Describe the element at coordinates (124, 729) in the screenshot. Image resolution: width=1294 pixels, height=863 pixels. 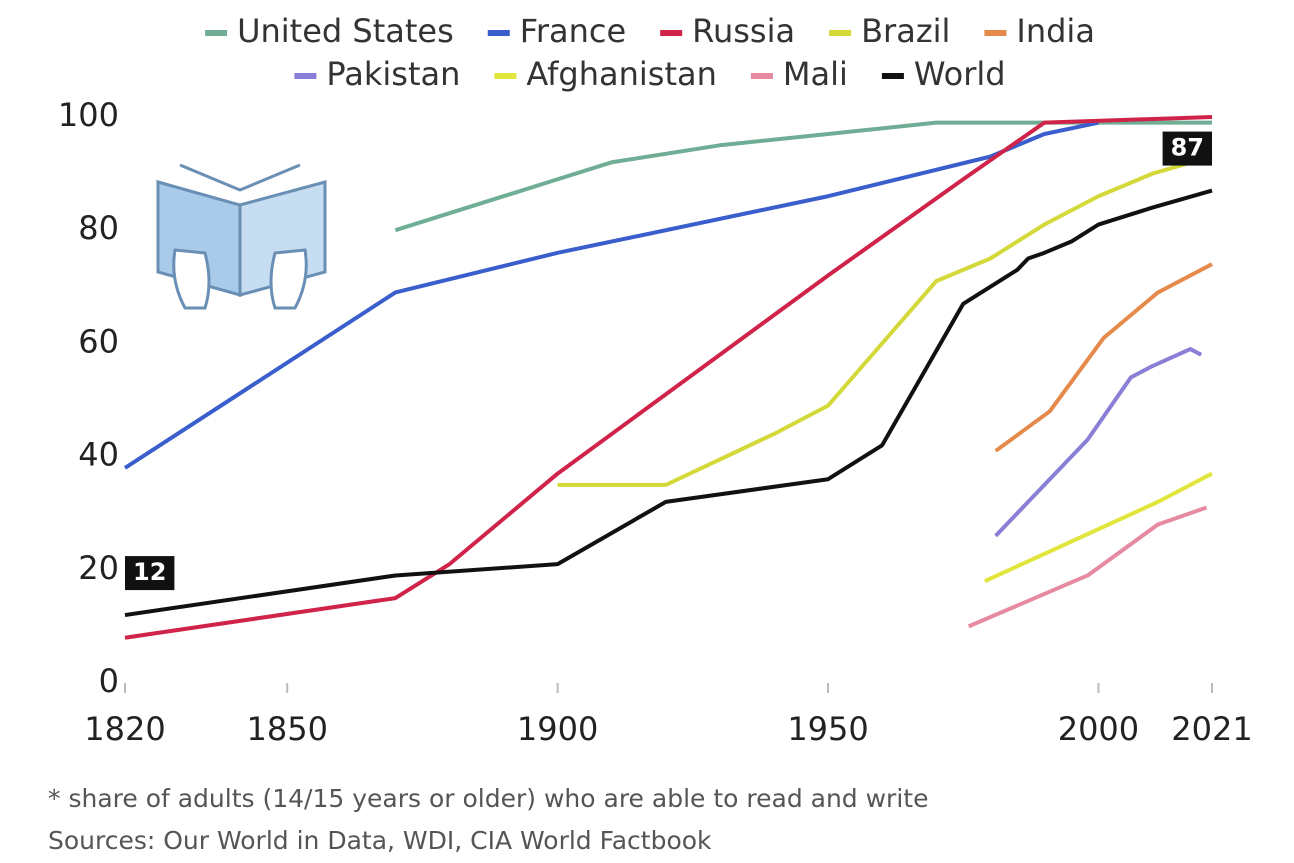
I see `x-tick-label: 1820` at that location.